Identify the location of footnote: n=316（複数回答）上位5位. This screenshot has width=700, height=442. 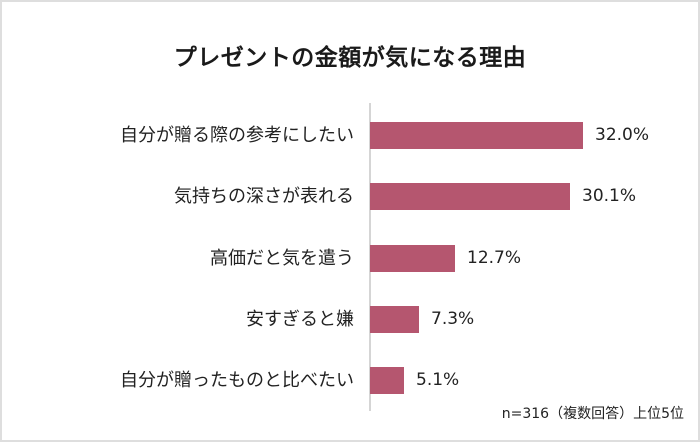
(592, 414).